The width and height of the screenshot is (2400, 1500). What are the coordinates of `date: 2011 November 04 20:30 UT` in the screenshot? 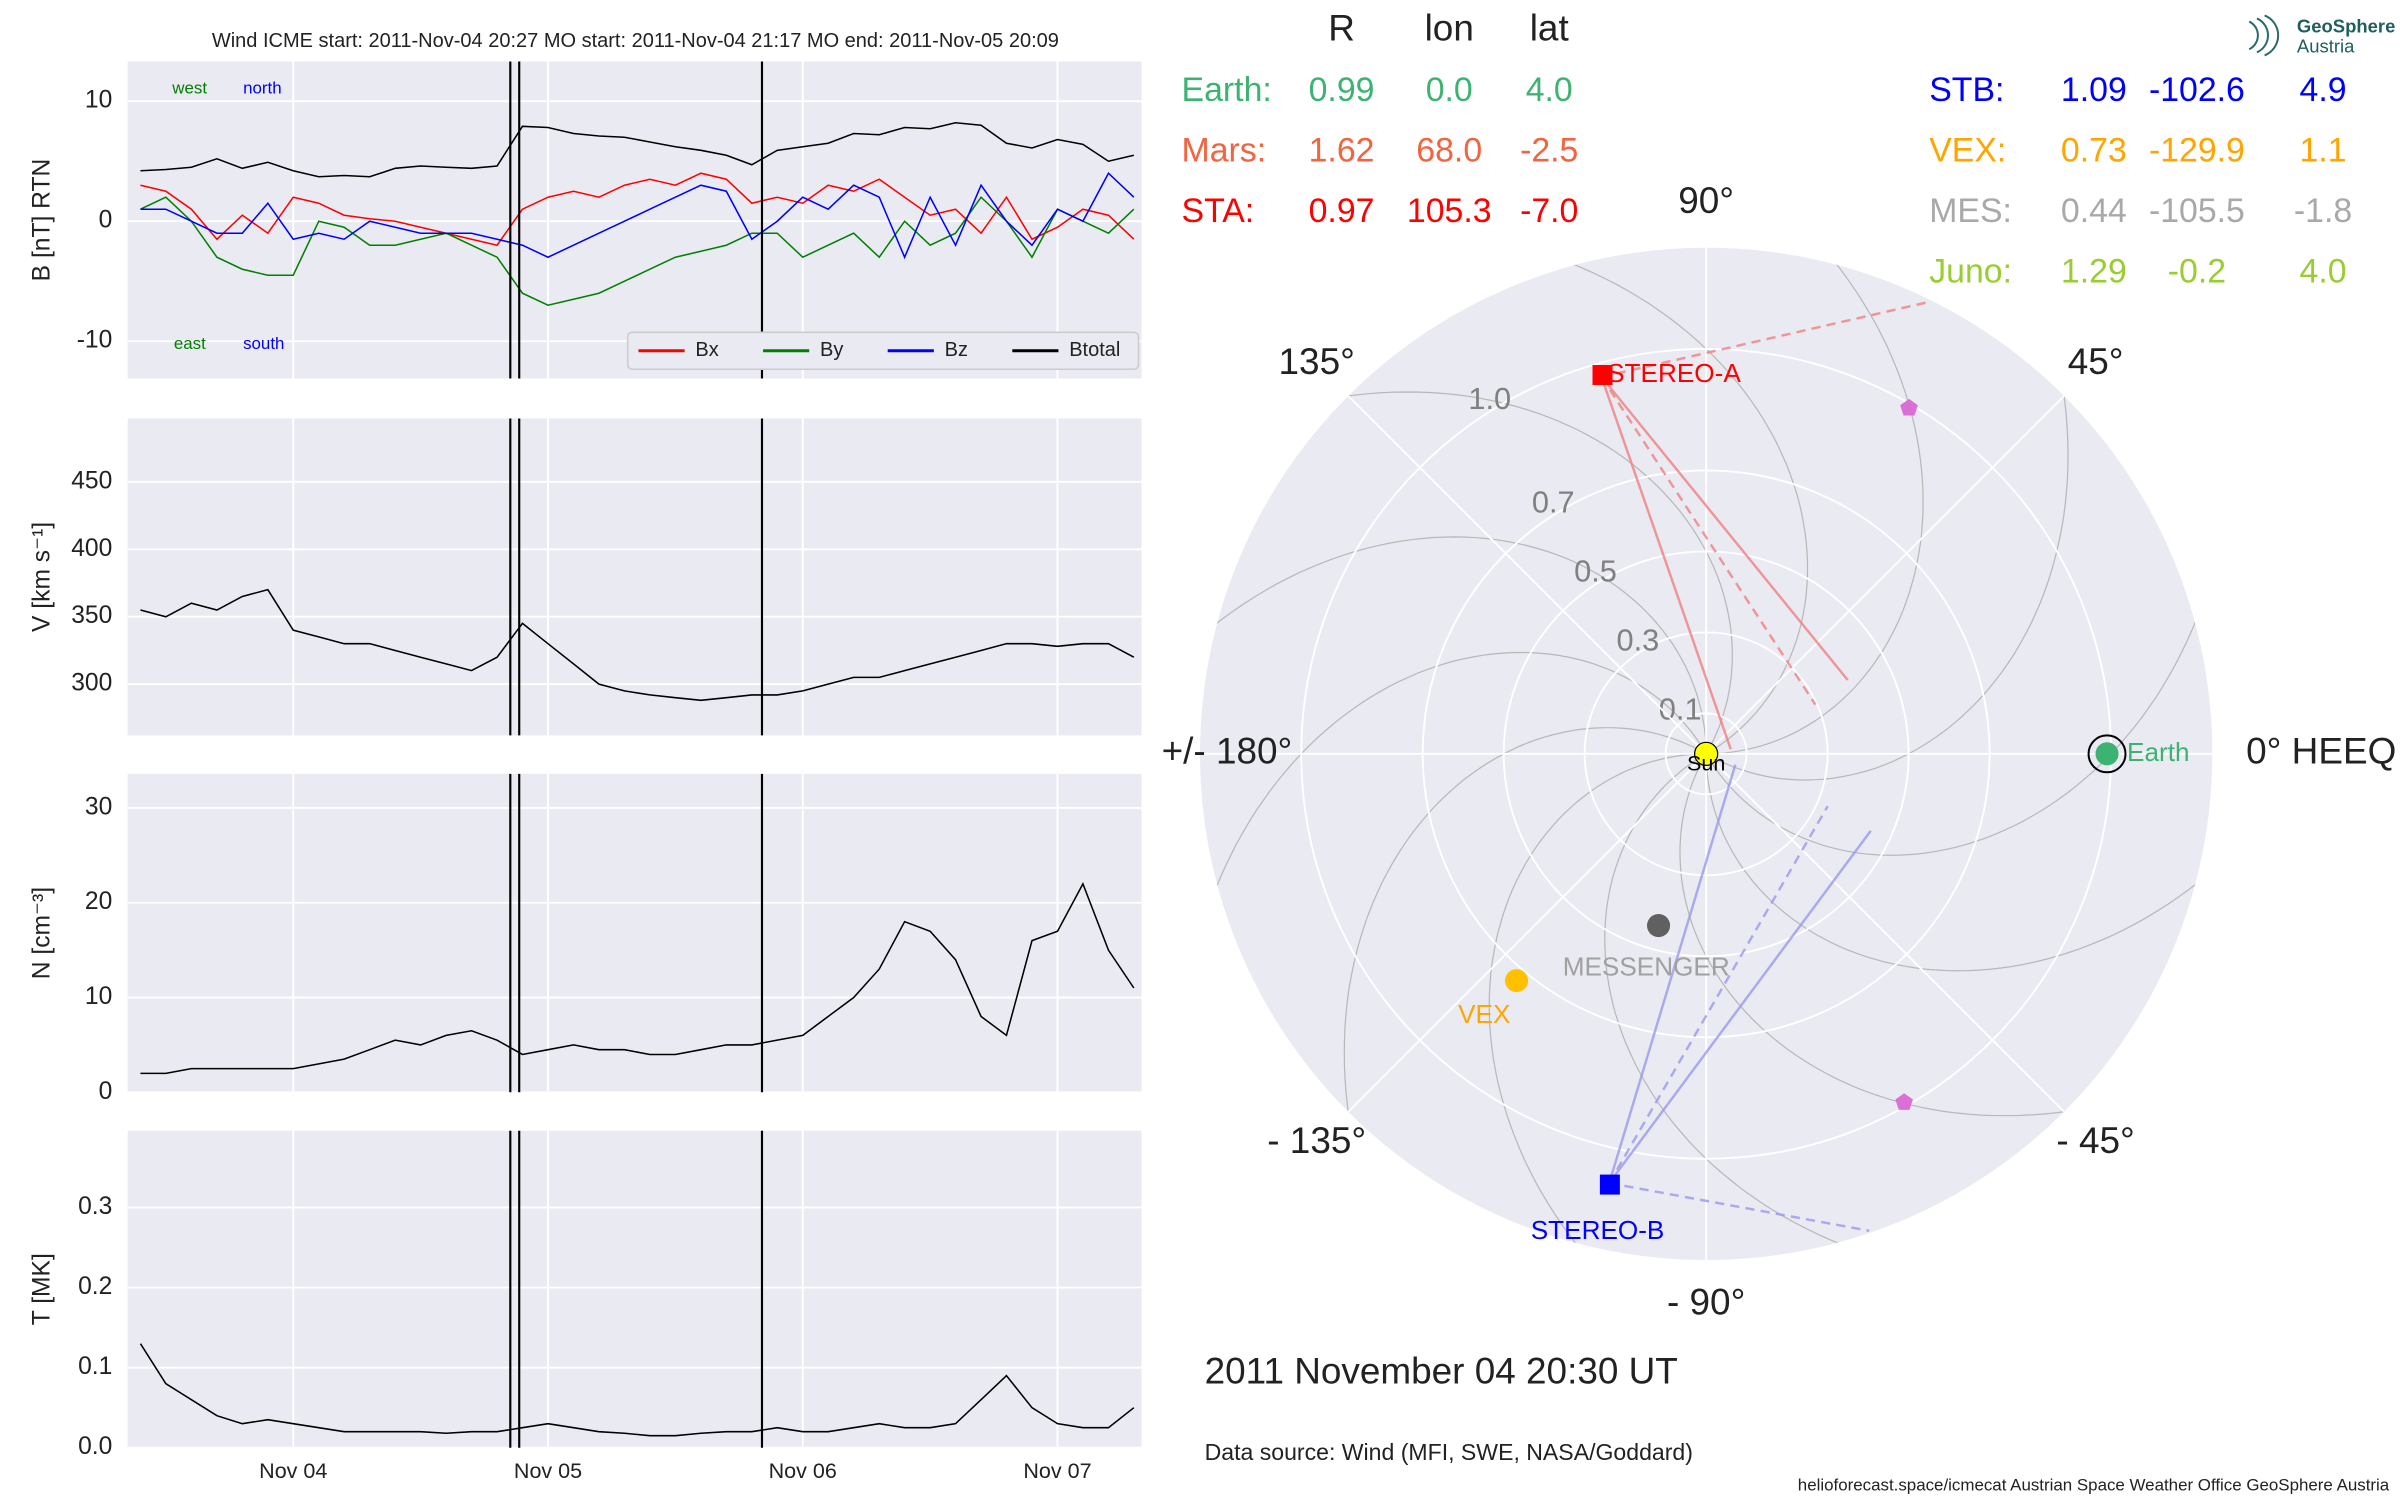 It's located at (1441, 1371).